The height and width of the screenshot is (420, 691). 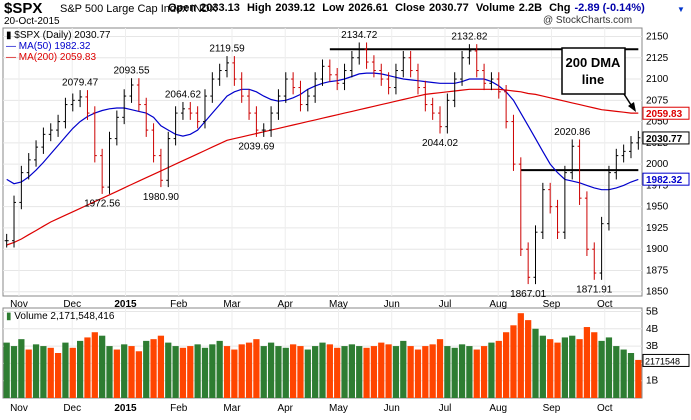 I want to click on y-tick-label: 1850, so click(x=657, y=292).